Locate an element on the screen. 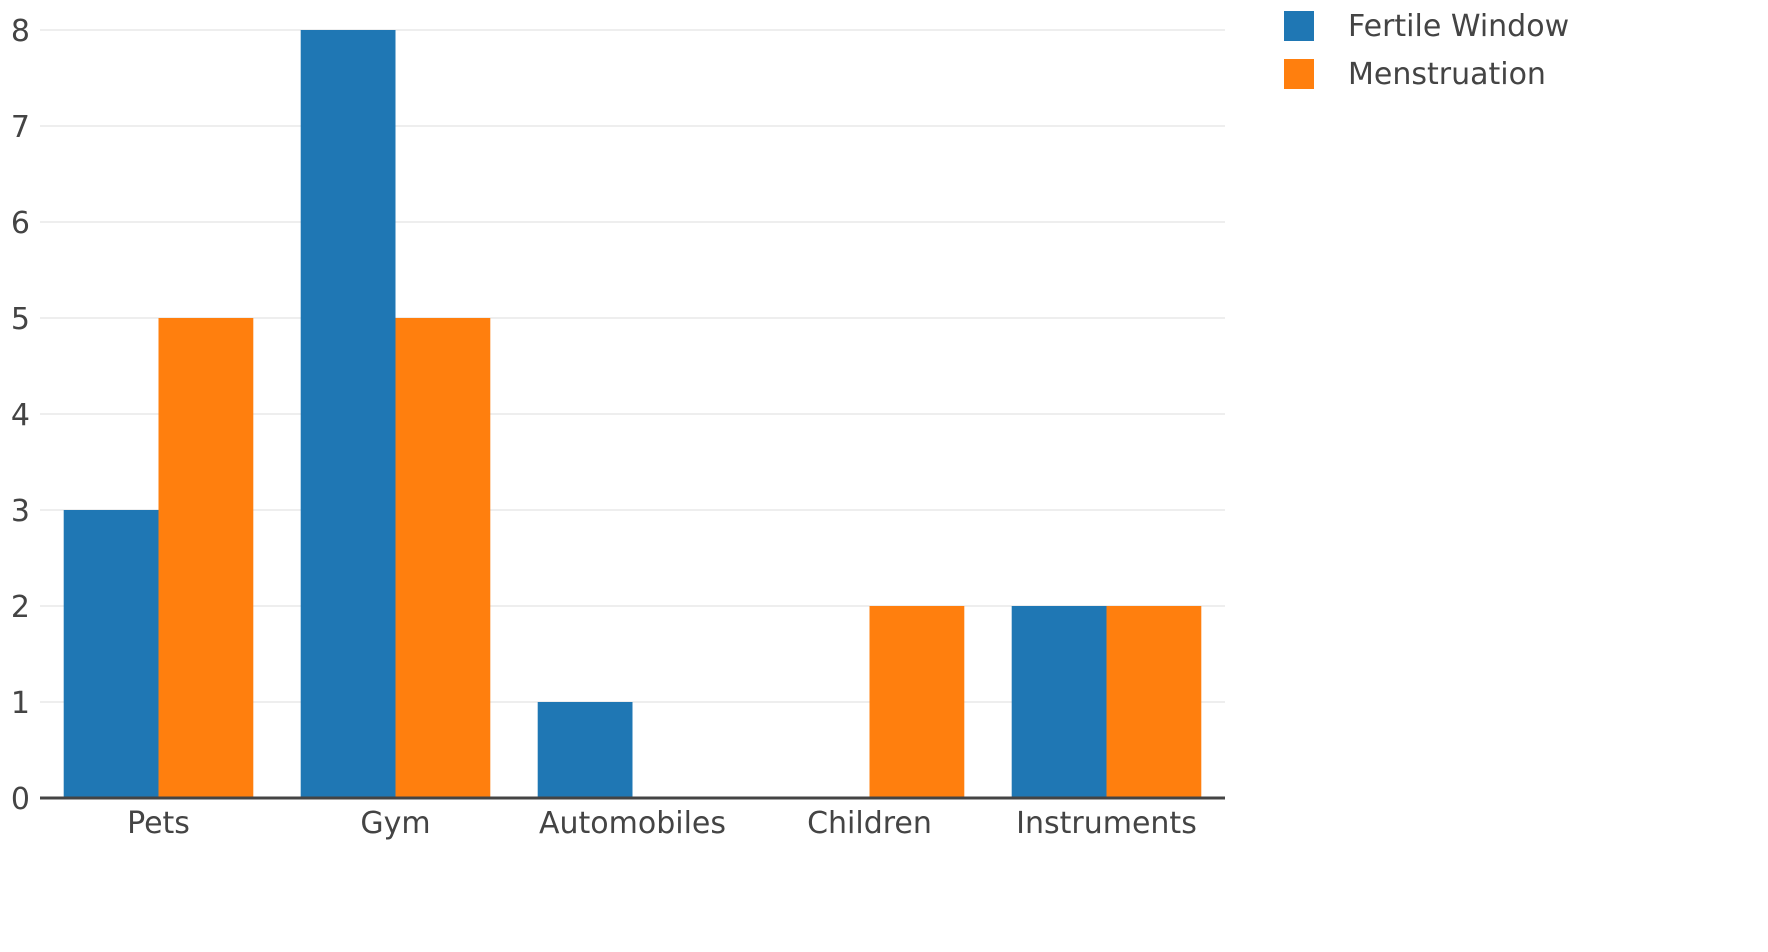  bar-fertile-window-automobiles is located at coordinates (585, 750).